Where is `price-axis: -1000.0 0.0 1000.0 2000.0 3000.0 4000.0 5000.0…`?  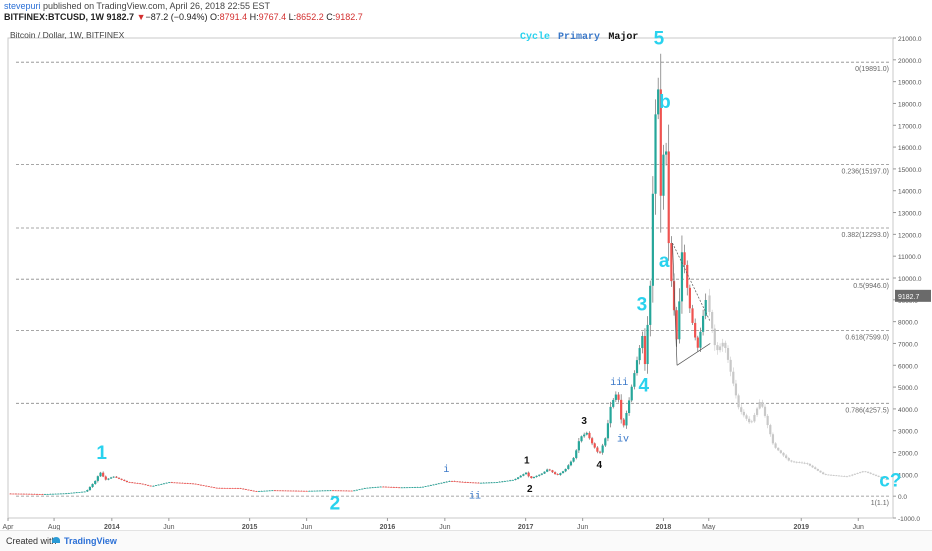
price-axis: -1000.0 0.0 1000.0 2000.0 3000.0 4000.0 5000.0… is located at coordinates (912, 279).